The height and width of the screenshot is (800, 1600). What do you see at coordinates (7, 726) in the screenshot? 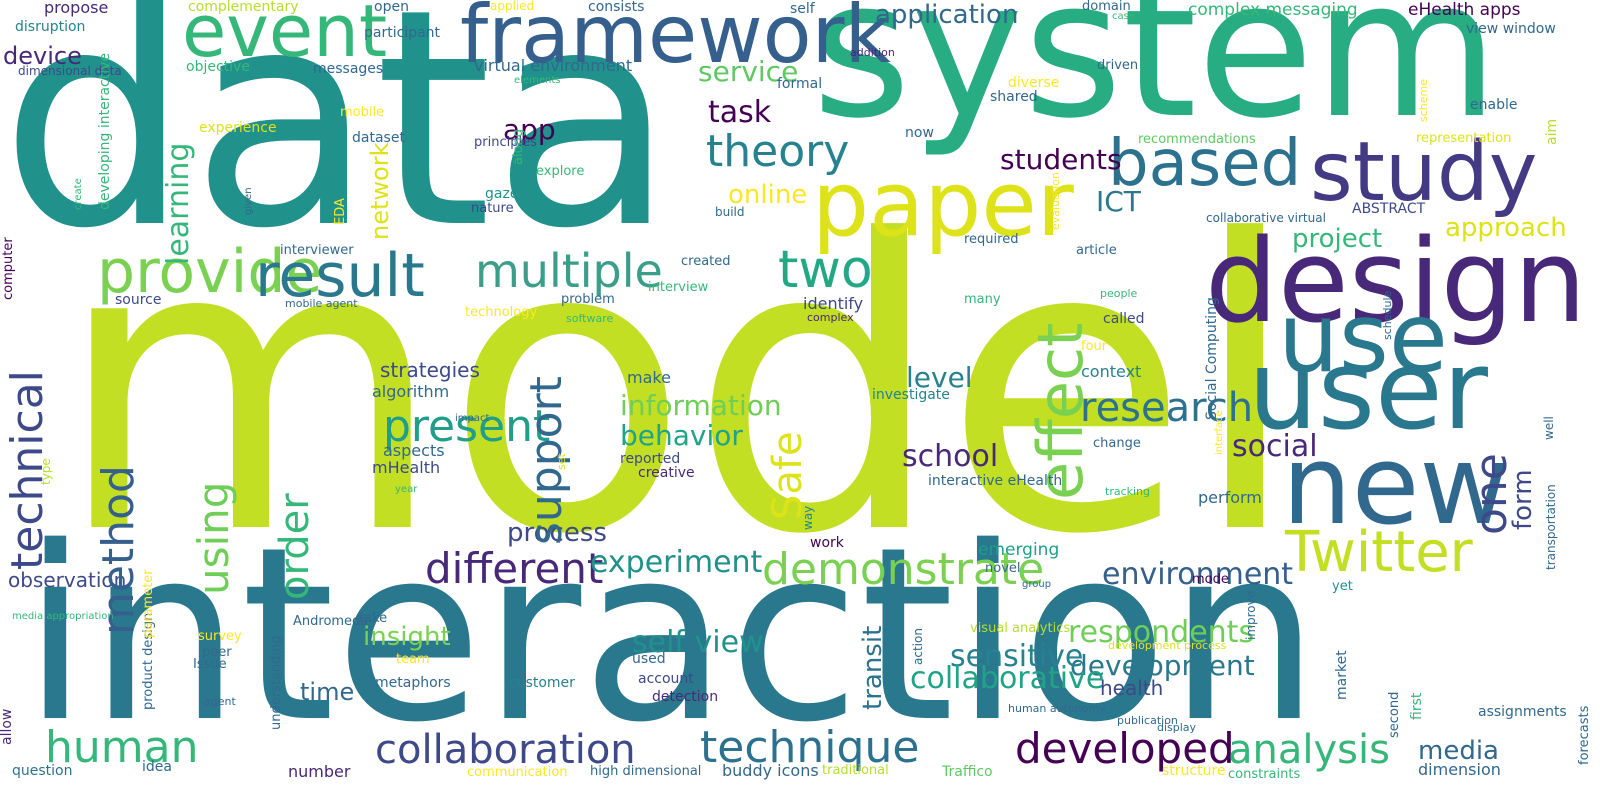
I see `word-buddy-icons: allow` at bounding box center [7, 726].